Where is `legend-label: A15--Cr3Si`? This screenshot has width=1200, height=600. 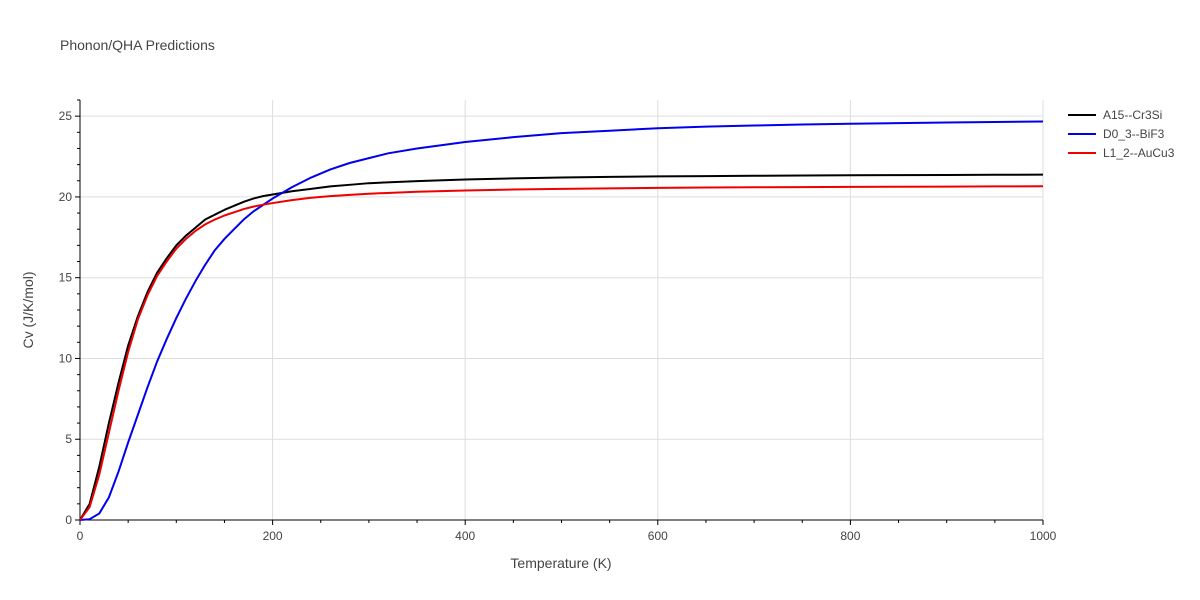 legend-label: A15--Cr3Si is located at coordinates (1132, 115).